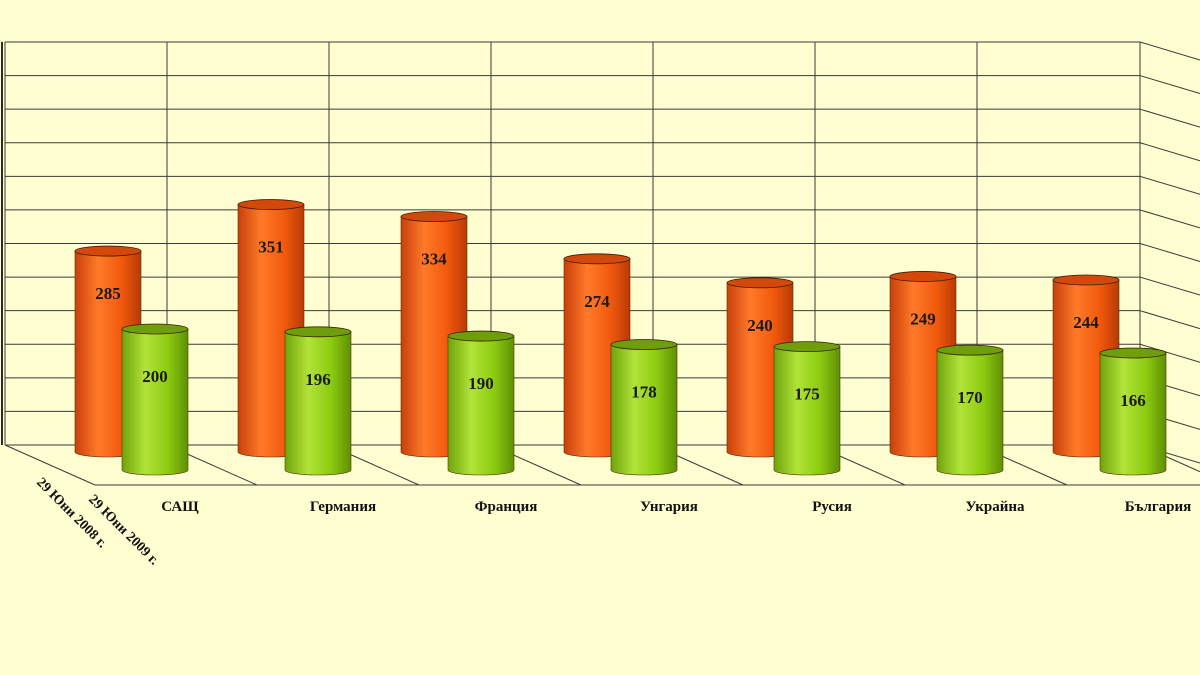  I want to click on category-label: Германия, so click(343, 507).